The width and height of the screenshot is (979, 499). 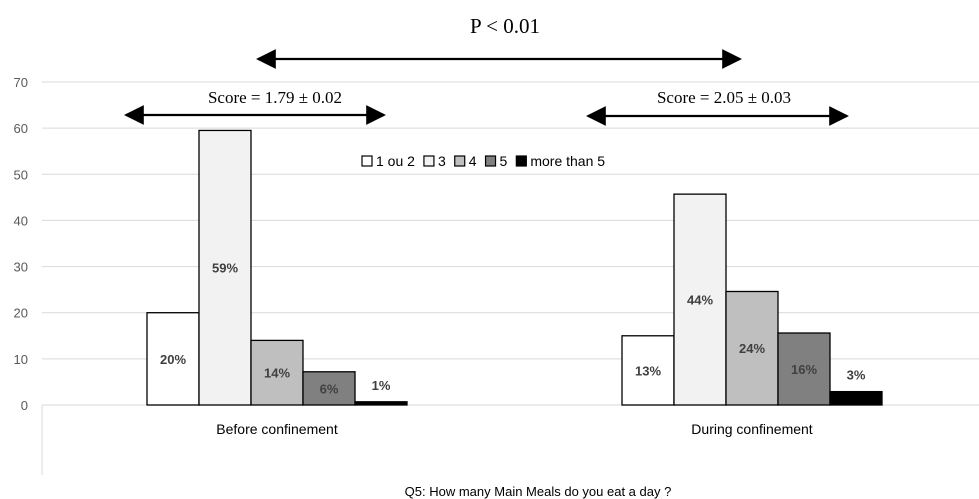 What do you see at coordinates (395, 161) in the screenshot?
I see `legend-label: 1 ou 2` at bounding box center [395, 161].